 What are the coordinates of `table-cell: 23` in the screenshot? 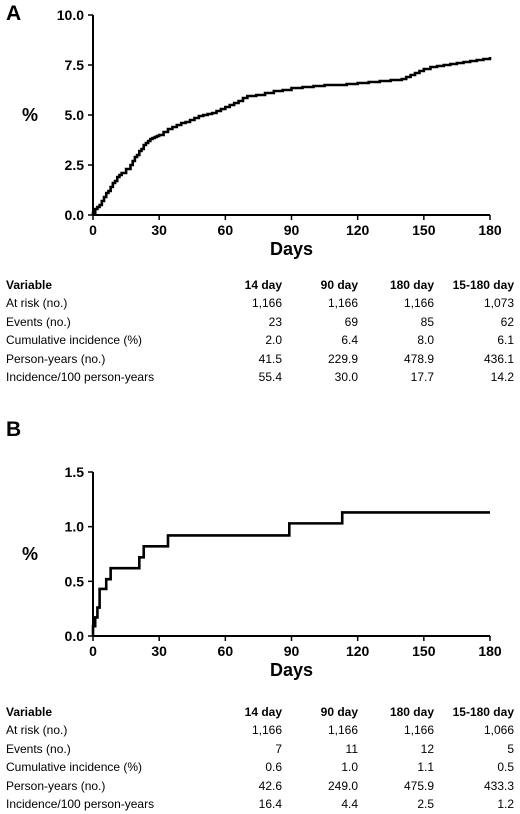 It's located at (275, 321).